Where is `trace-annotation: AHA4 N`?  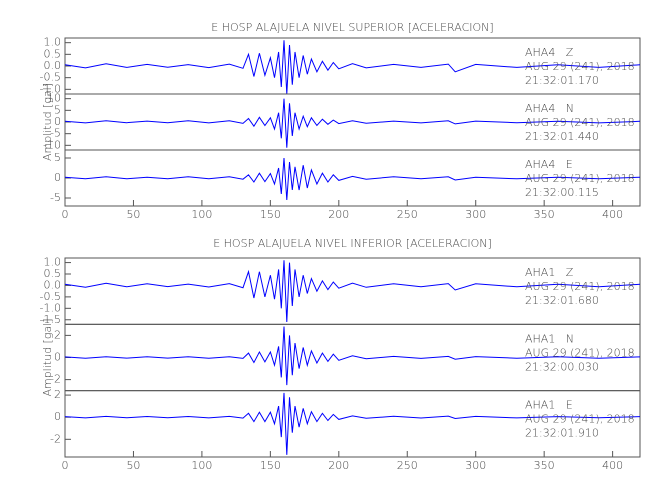 trace-annotation: AHA4 N is located at coordinates (549, 108).